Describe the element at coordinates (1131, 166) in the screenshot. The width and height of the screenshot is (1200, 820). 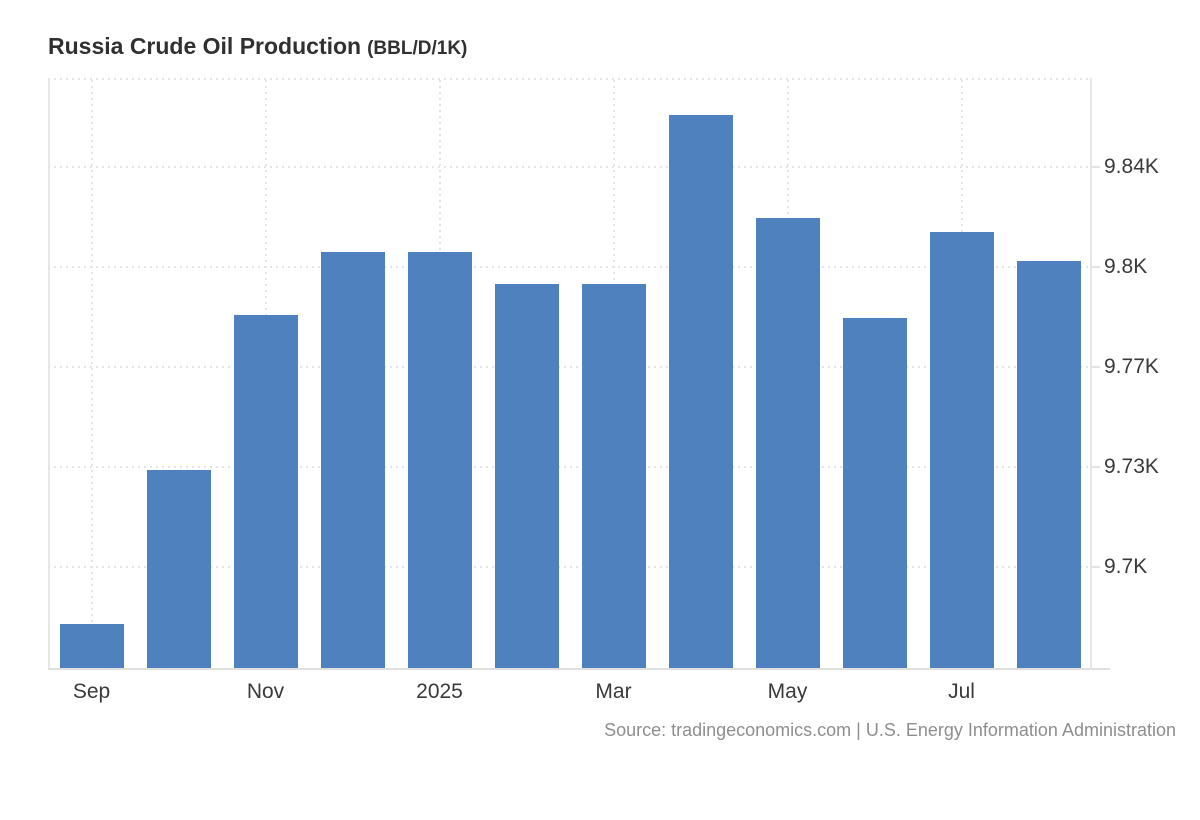
I see `y-tick-label: 9.84K` at that location.